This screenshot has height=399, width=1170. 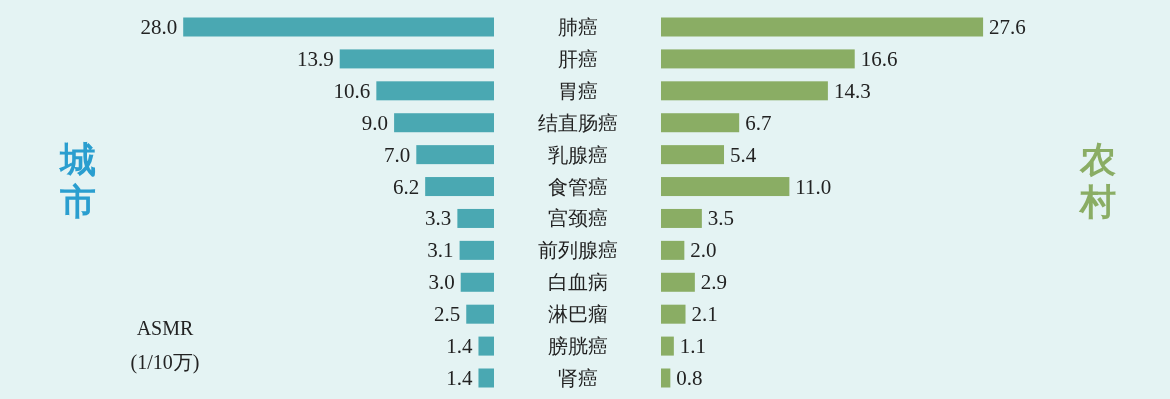 What do you see at coordinates (1097, 180) in the screenshot?
I see `text: 农村` at bounding box center [1097, 180].